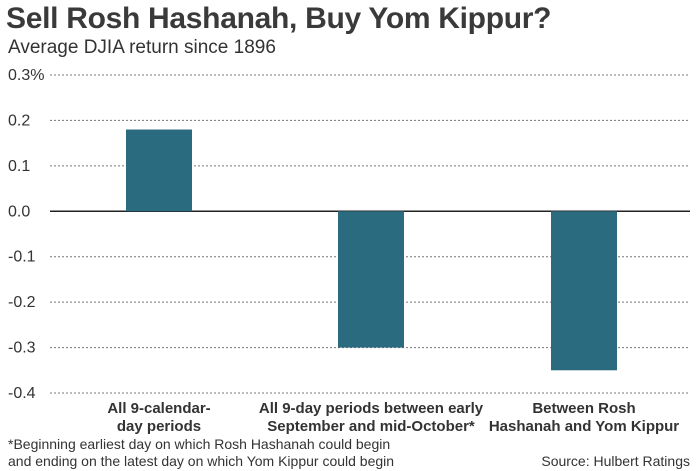 The image size is (700, 471). What do you see at coordinates (22, 393) in the screenshot?
I see `y-tick-label: -0.4` at bounding box center [22, 393].